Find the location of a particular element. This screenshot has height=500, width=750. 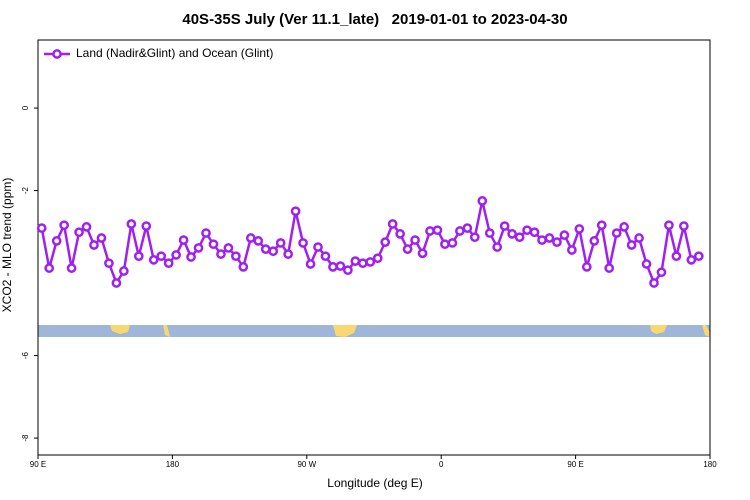

x-tick-label: 0 is located at coordinates (441, 464).